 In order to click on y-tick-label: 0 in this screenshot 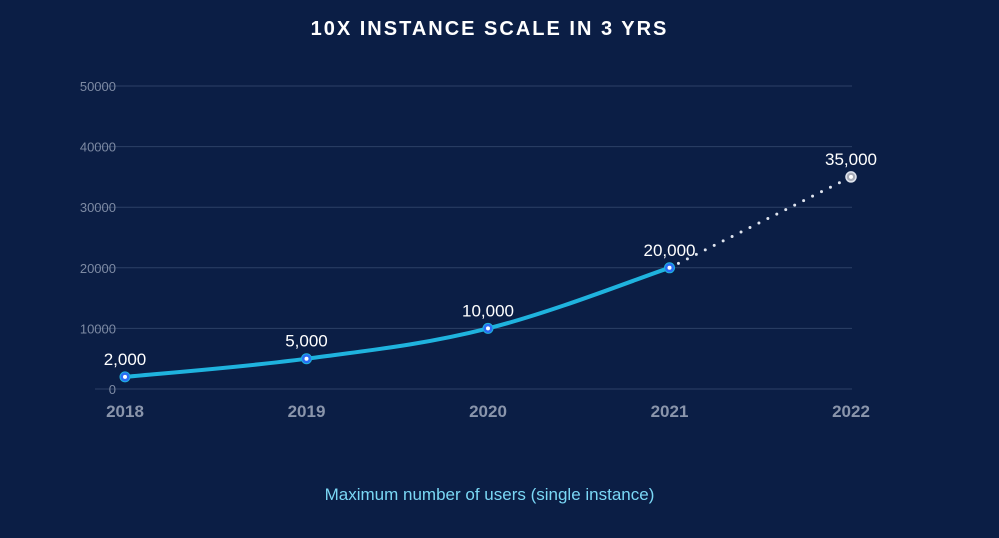, I will do `click(112, 389)`.